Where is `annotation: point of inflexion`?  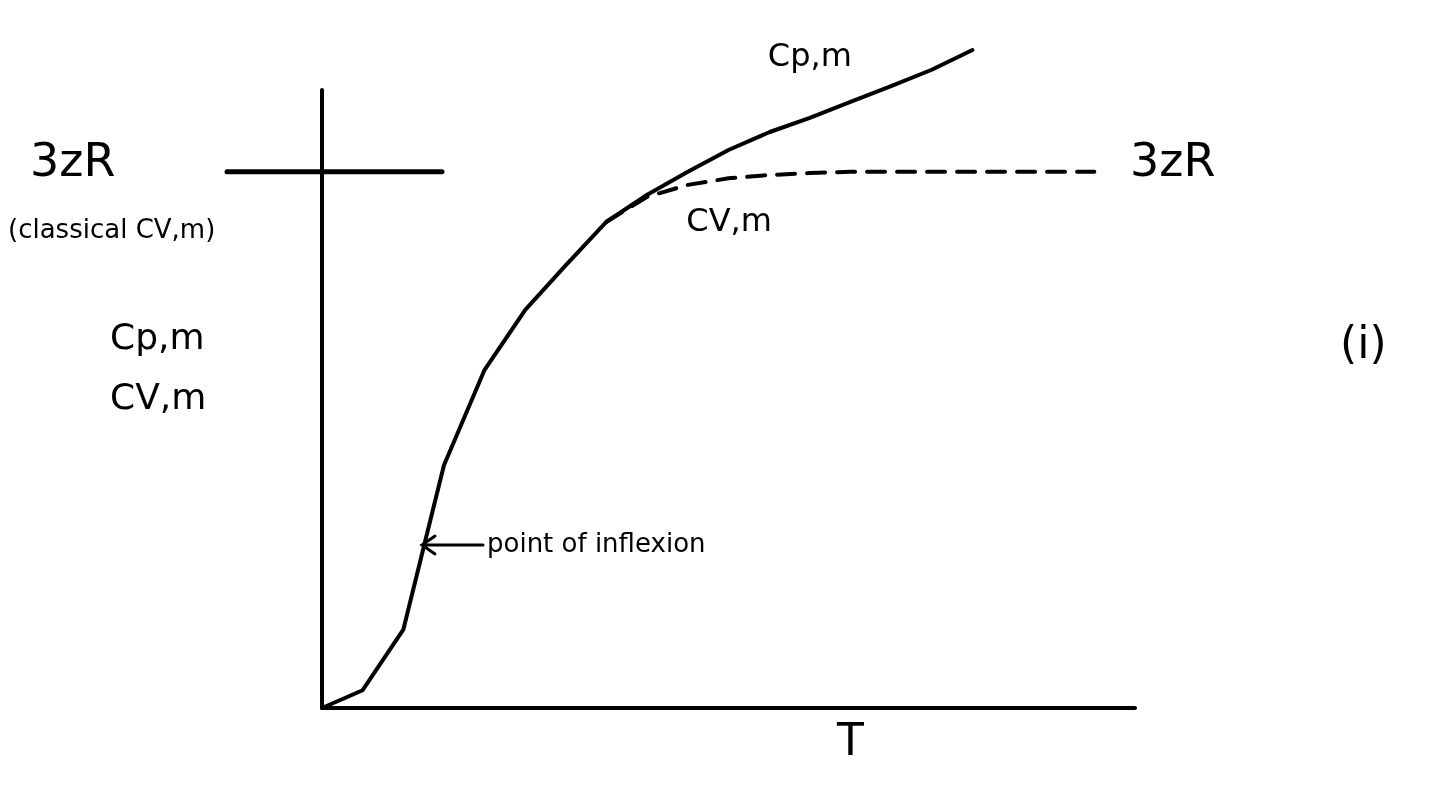
annotation: point of inflexion is located at coordinates (596, 542).